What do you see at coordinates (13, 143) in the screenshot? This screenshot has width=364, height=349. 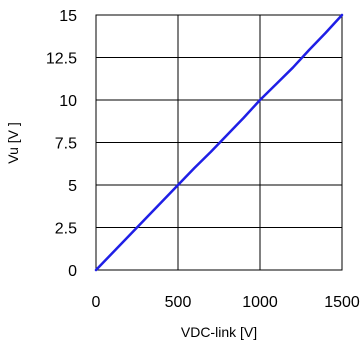 I see `y-axis-title: Vu [V ]` at bounding box center [13, 143].